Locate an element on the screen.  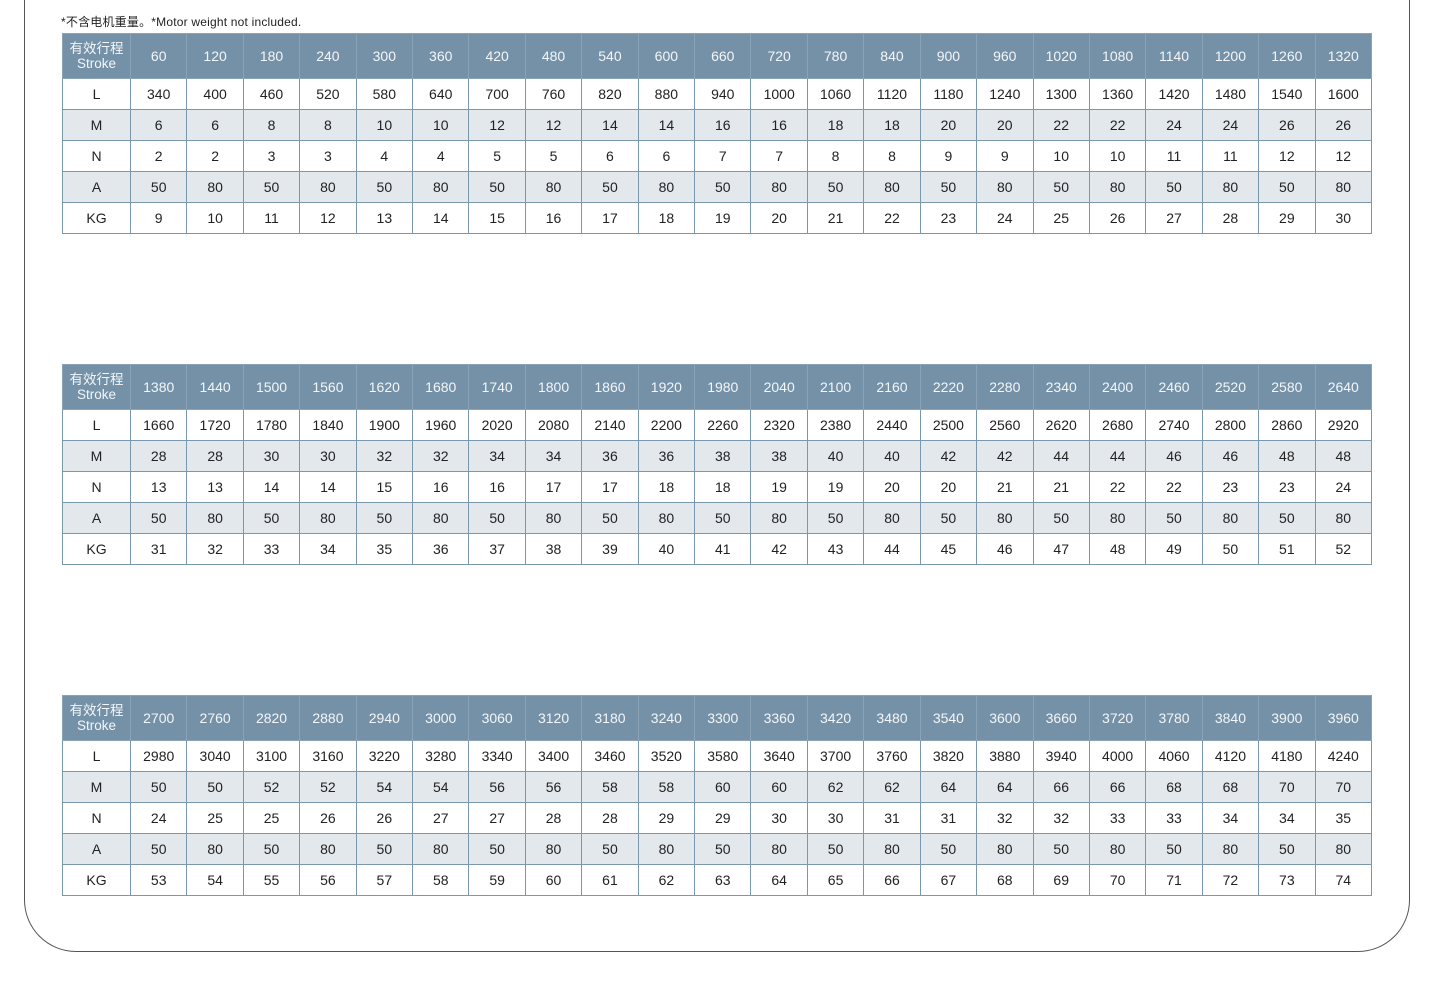
table-cell: 2740 is located at coordinates (1174, 425).